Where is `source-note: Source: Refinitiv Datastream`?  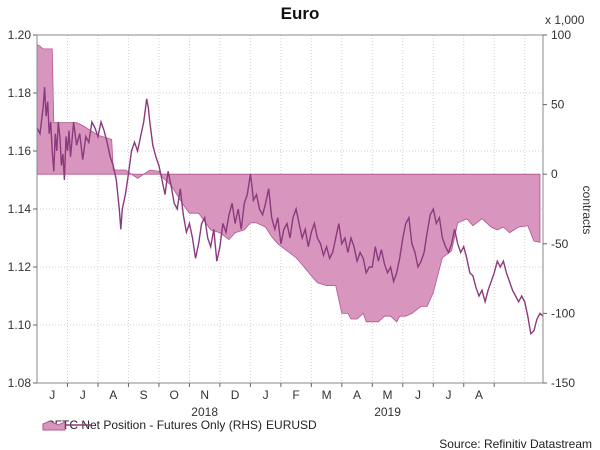 source-note: Source: Refinitiv Datastream is located at coordinates (515, 443).